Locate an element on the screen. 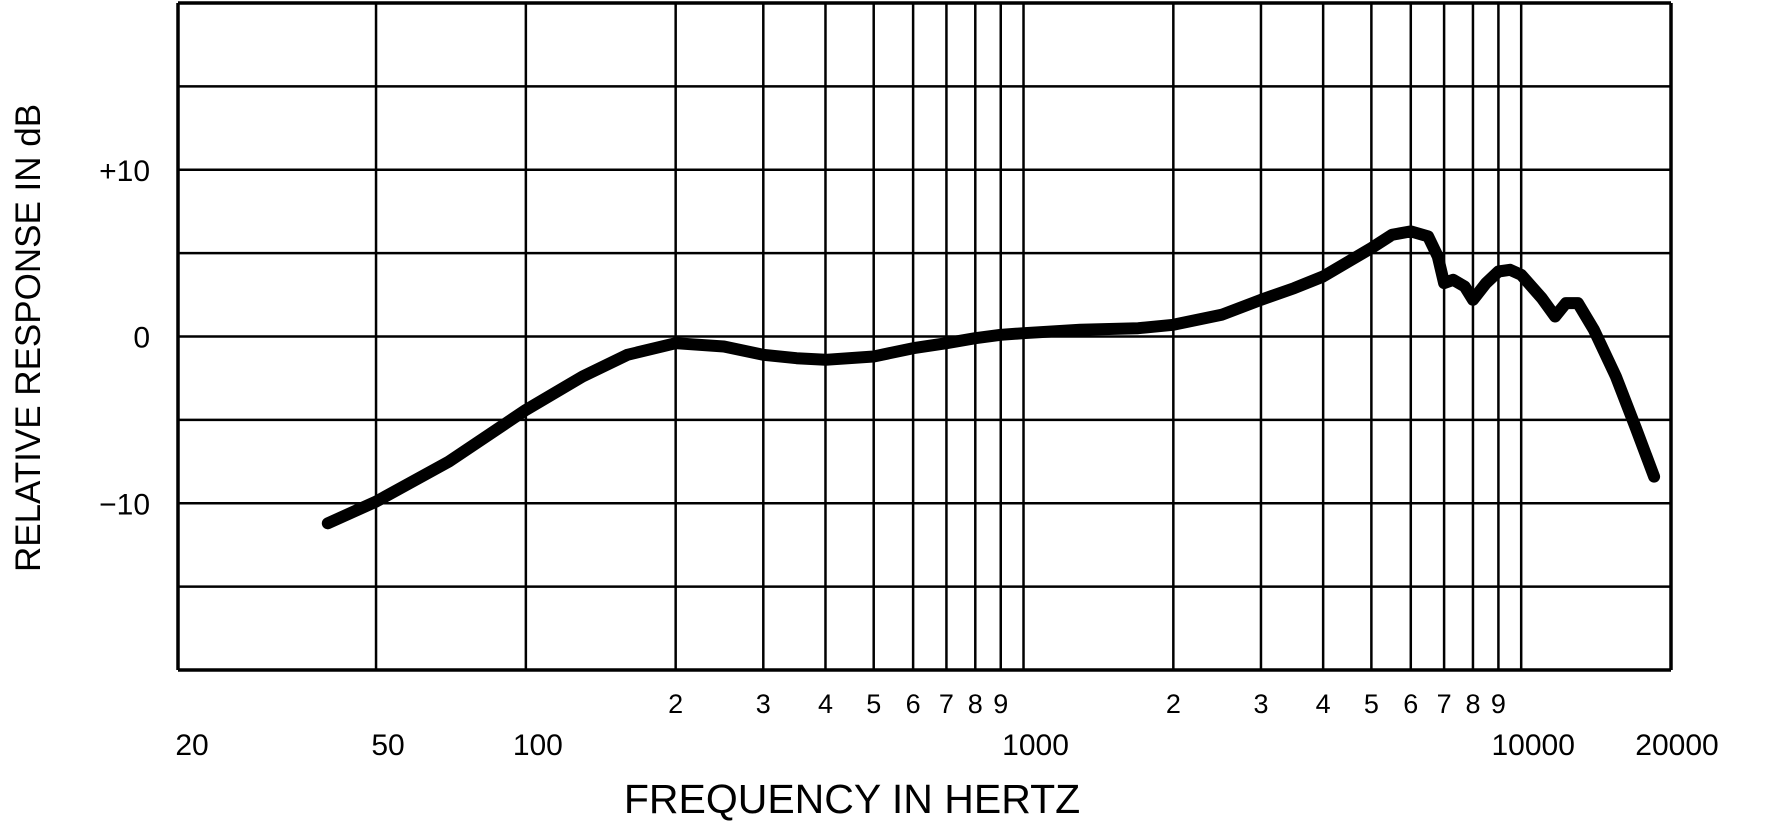 Image resolution: width=1792 pixels, height=840 pixels. x-tick-labels: 2 3 4 5 6 7 8 9 2 3 4 5 6 7 8 920 50 100 1000 10000 20000 is located at coordinates (946, 725).